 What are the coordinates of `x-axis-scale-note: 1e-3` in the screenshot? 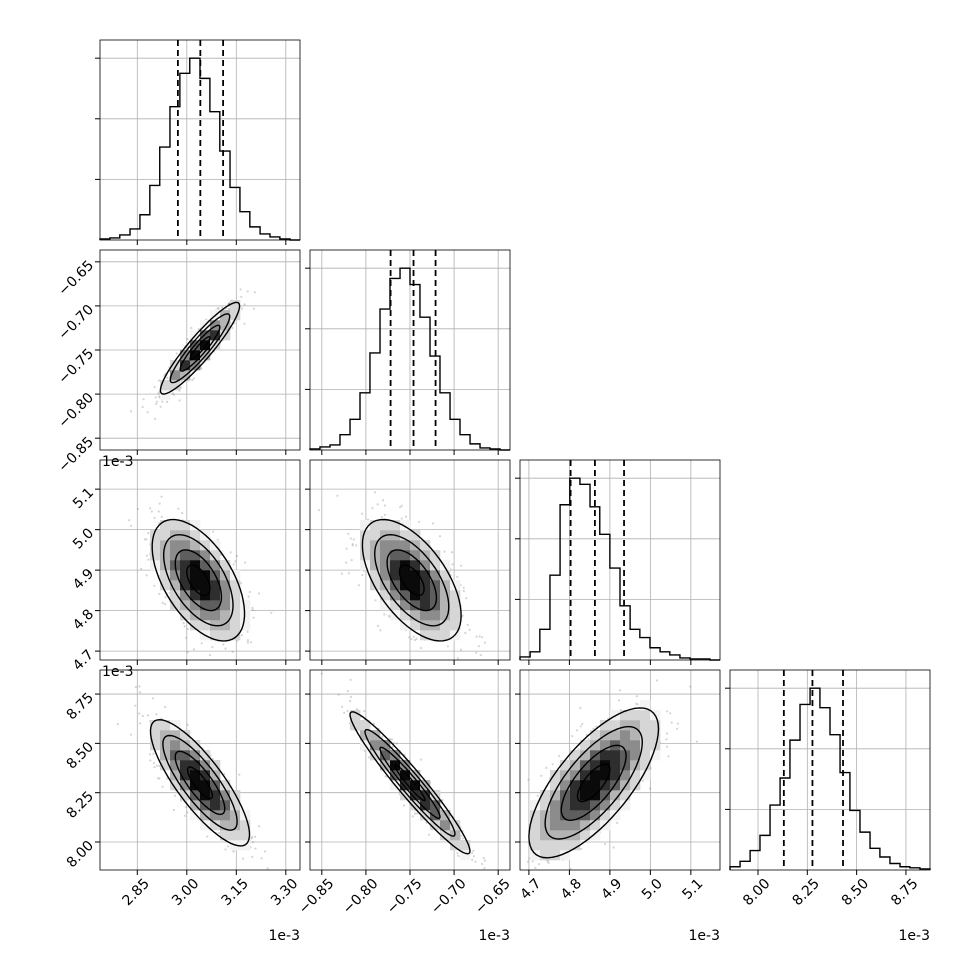 It's located at (494, 936).